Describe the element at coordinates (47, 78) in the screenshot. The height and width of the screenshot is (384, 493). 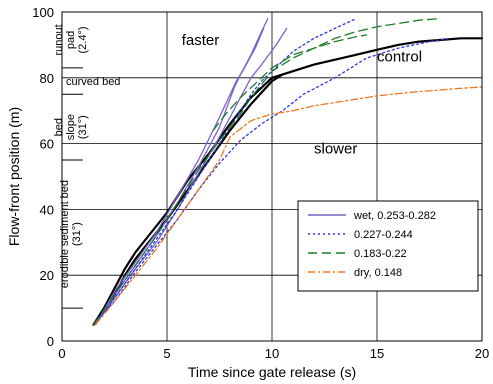
I see `y-tick-label: 80` at that location.